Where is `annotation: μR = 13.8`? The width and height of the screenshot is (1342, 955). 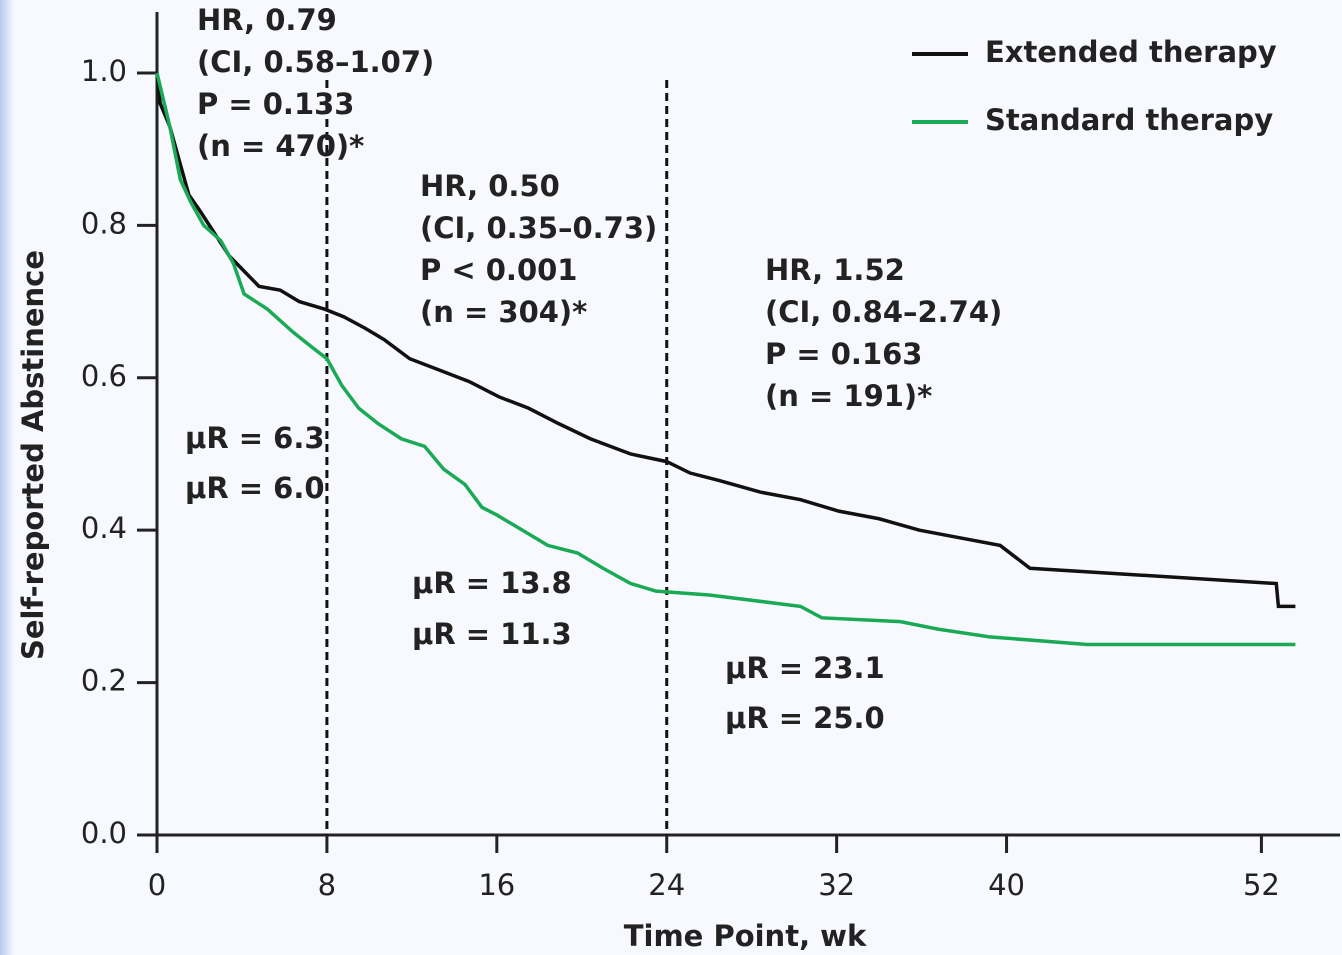 annotation: μR = 13.8 is located at coordinates (492, 583).